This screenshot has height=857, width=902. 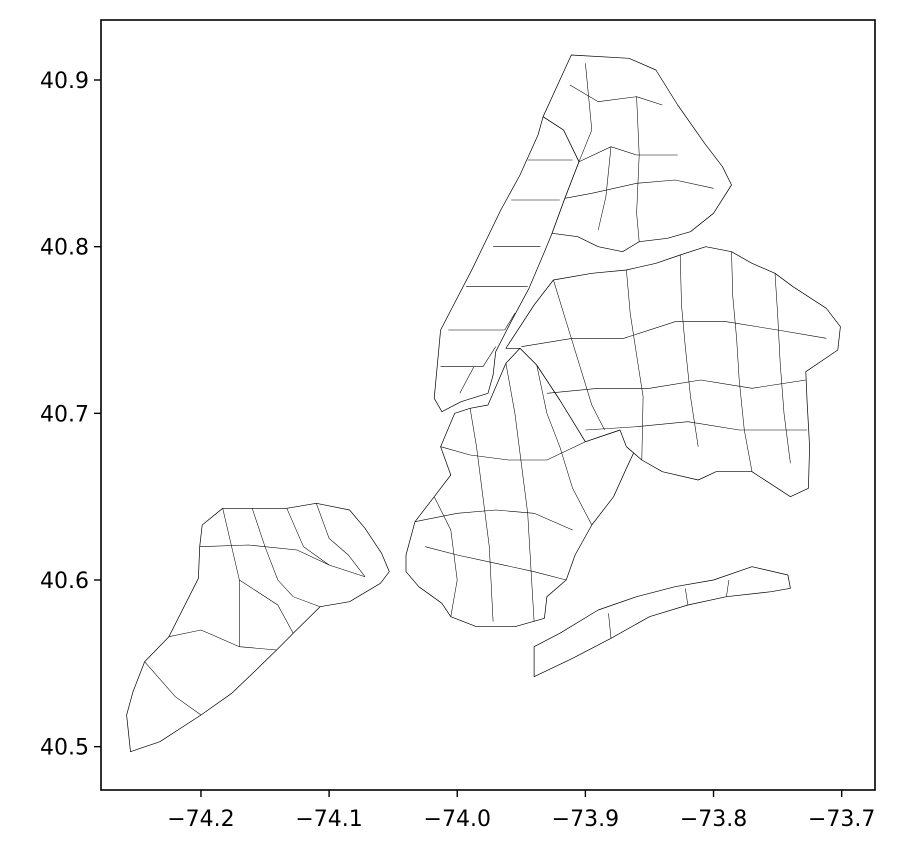 I want to click on x-tick-label: −73.7, so click(x=841, y=819).